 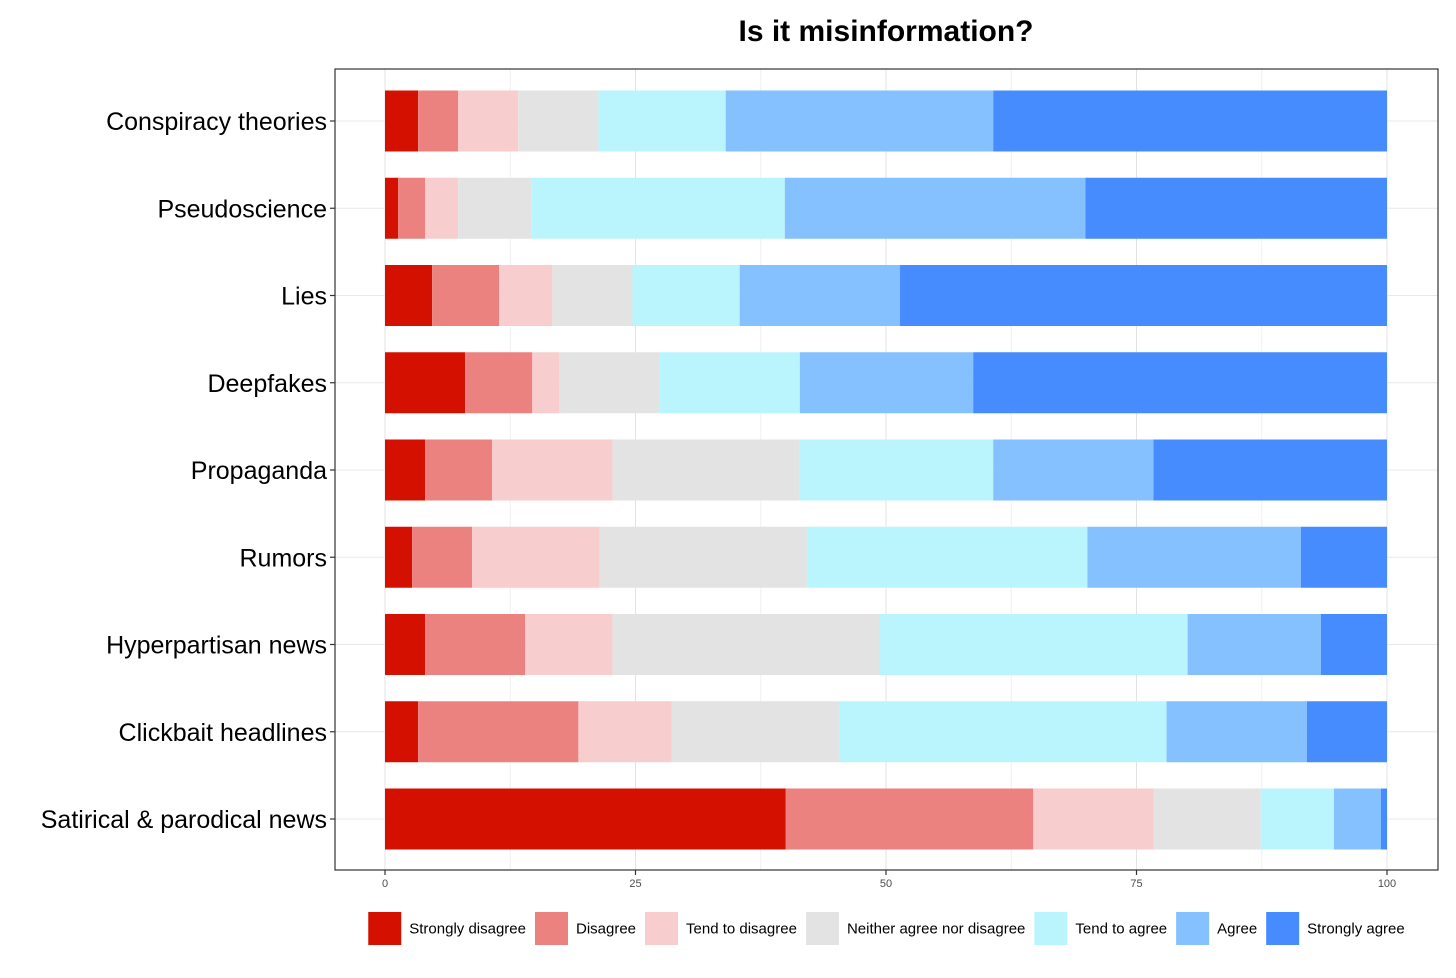 I want to click on legend-label-agree: Agree, so click(x=1237, y=929).